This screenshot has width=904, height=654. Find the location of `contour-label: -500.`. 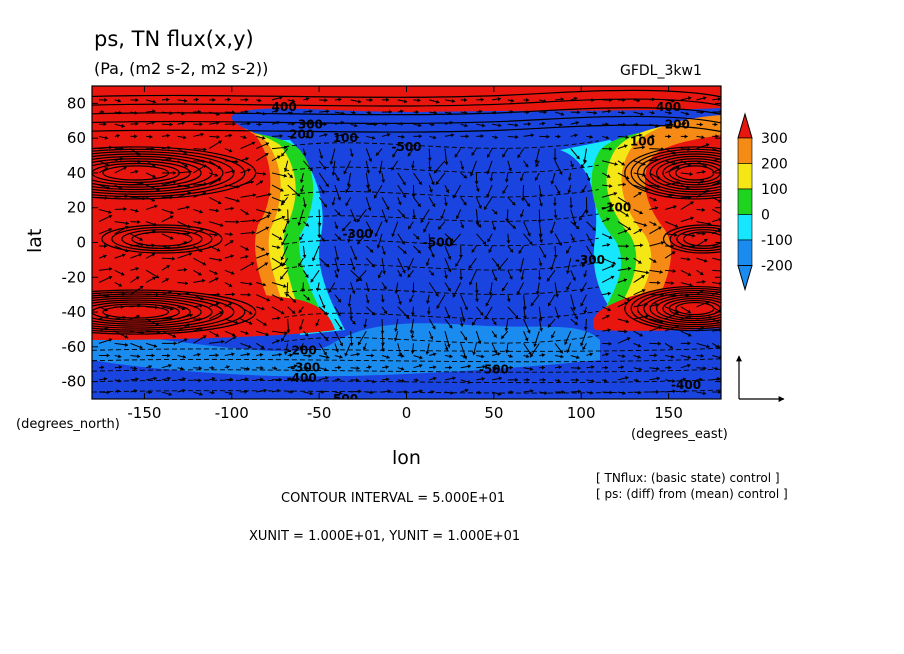

contour-label: -500. is located at coordinates (345, 399).